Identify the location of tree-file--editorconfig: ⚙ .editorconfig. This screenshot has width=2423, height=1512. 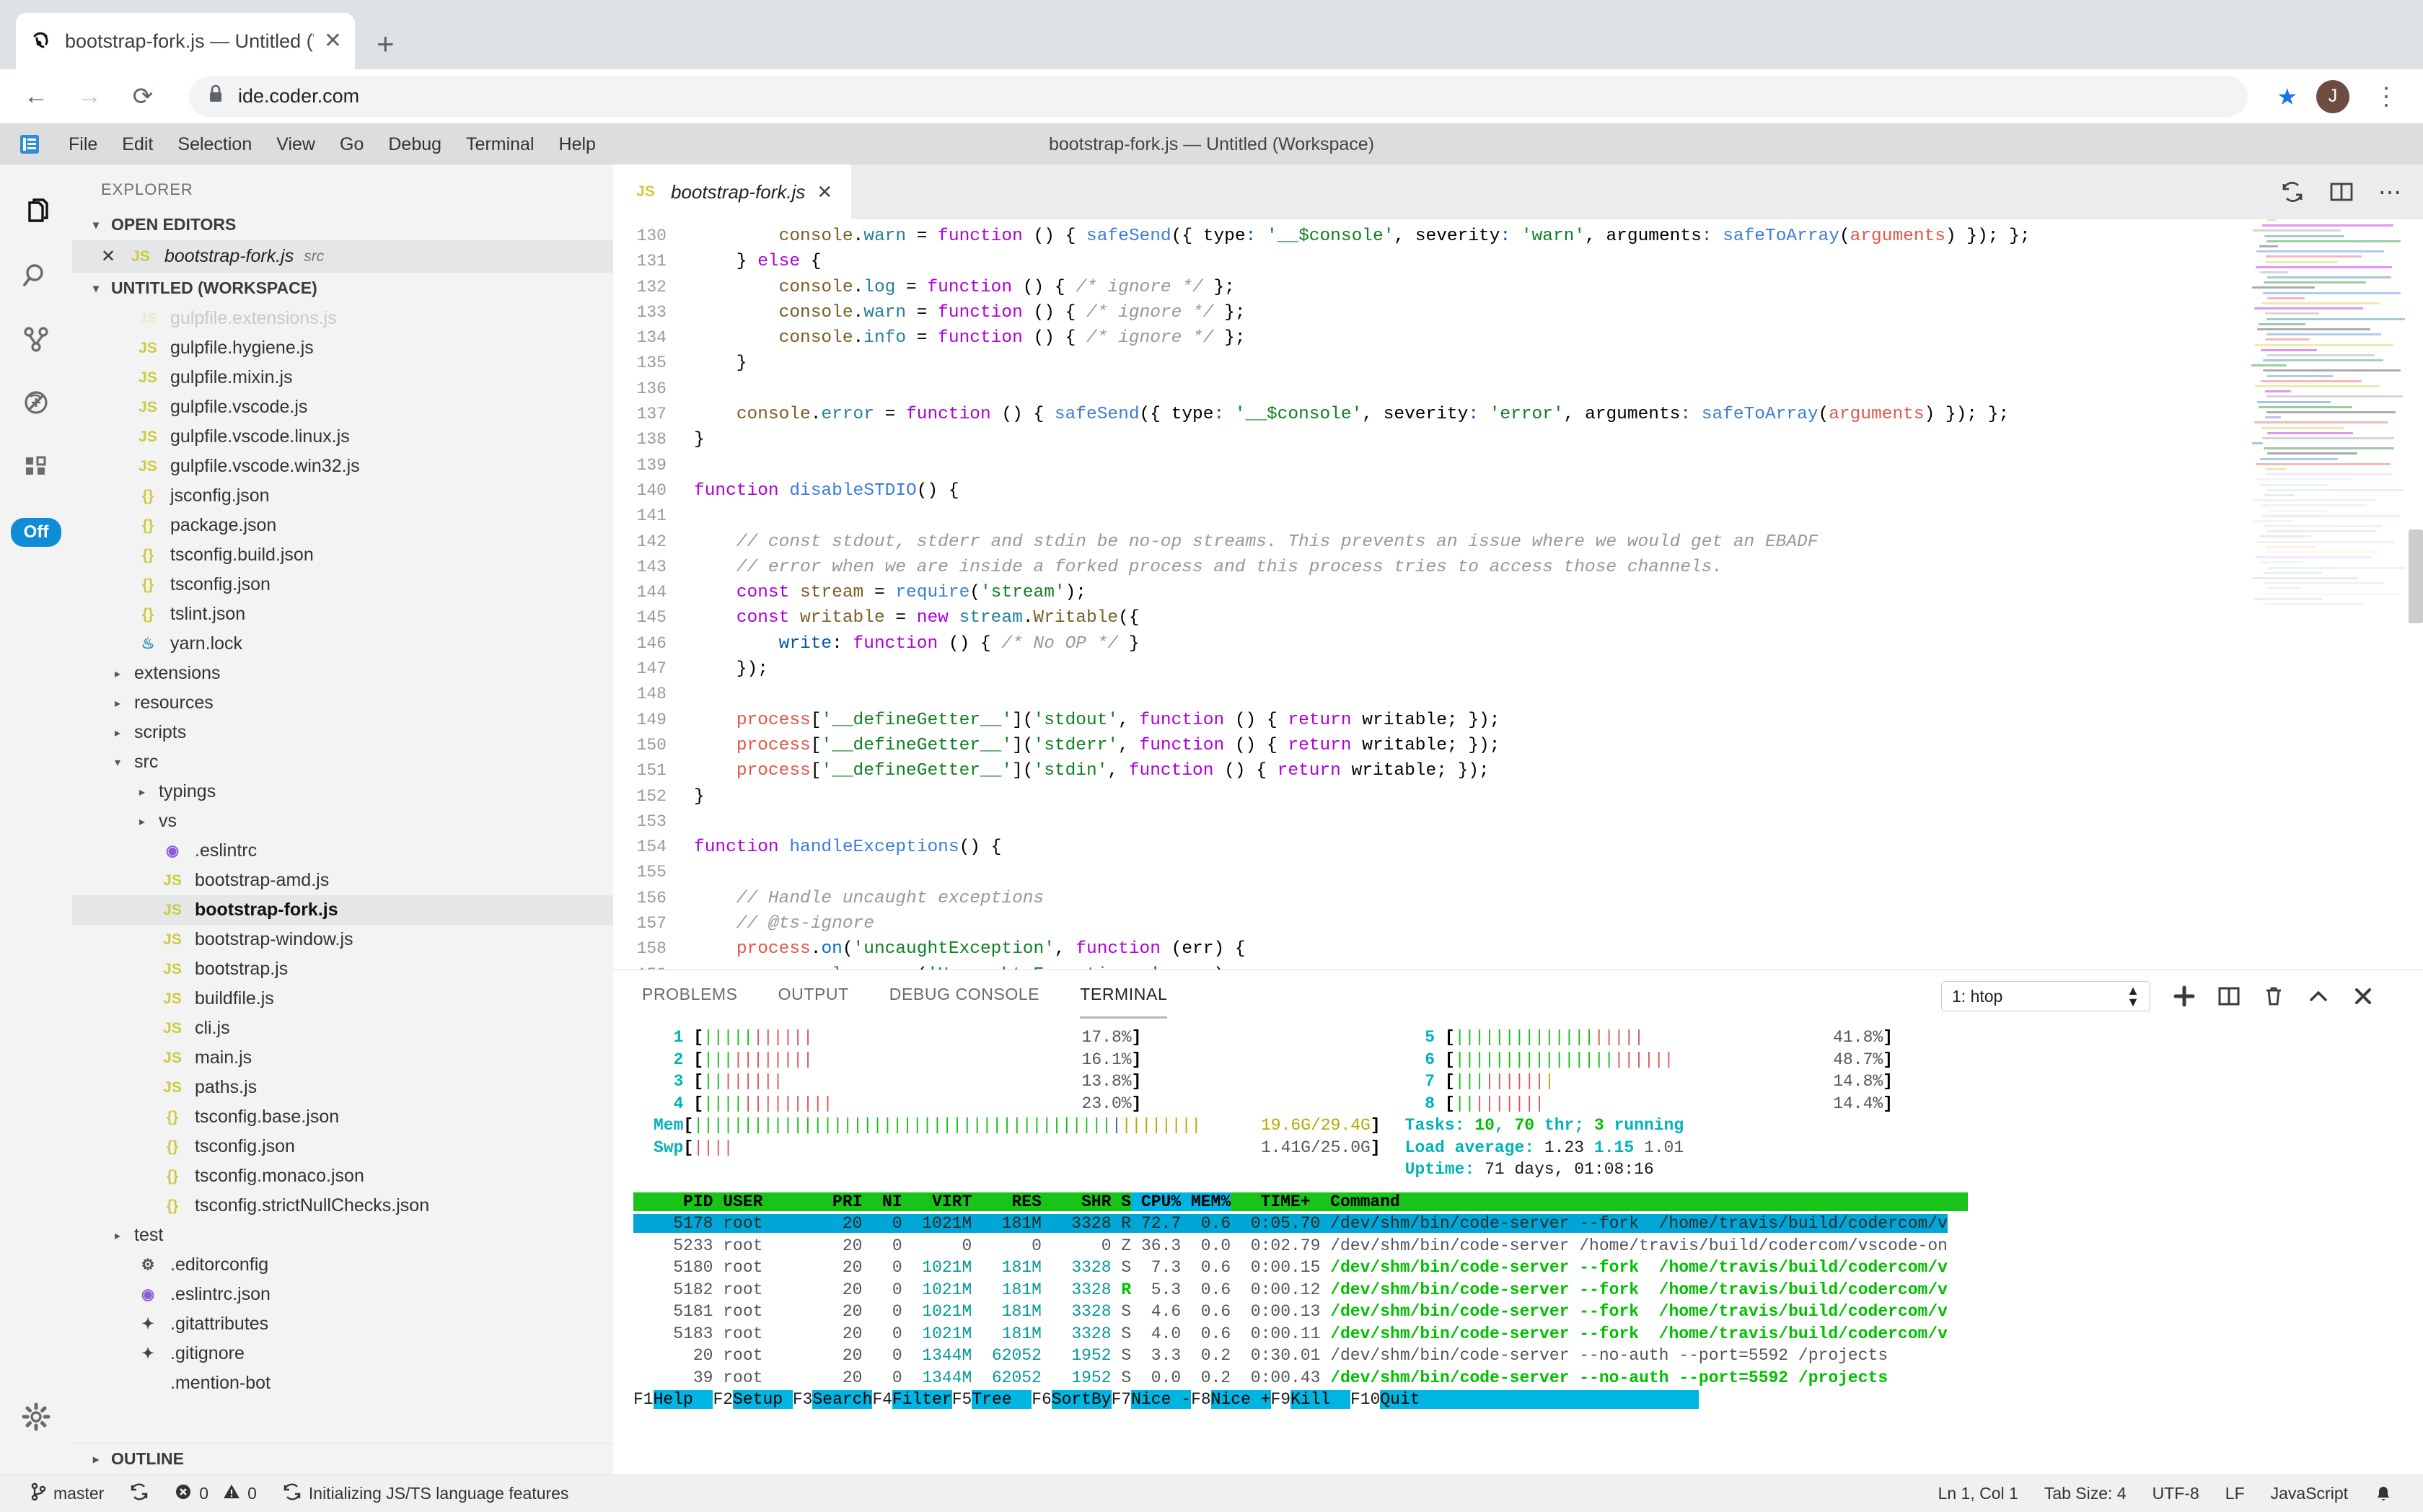
(342, 1265).